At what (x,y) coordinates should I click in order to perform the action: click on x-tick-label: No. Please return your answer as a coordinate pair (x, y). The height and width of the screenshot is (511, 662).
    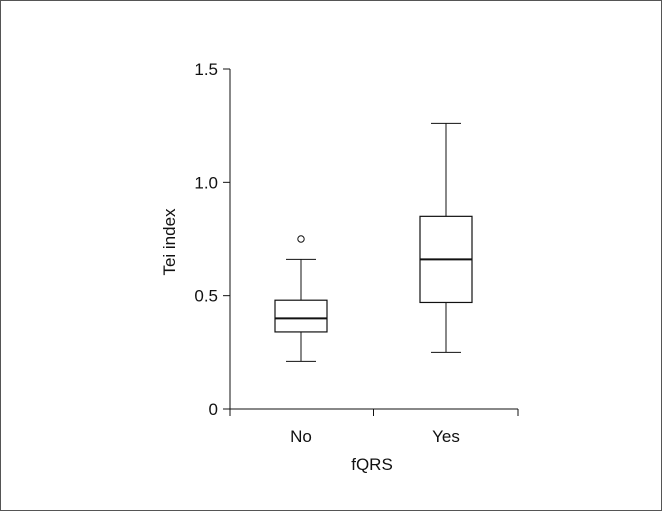
    Looking at the image, I should click on (301, 436).